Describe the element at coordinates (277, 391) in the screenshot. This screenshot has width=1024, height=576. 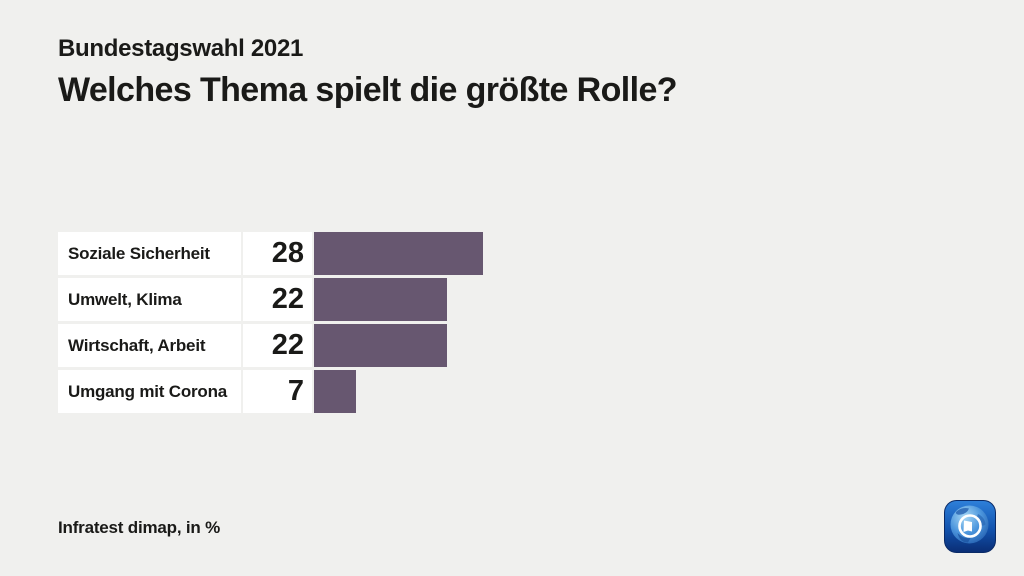
I see `value-label: 7` at that location.